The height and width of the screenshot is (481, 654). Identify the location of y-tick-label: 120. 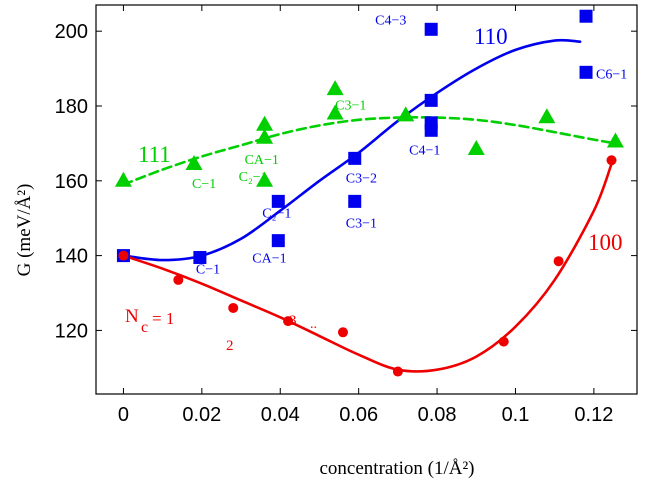
(71, 331).